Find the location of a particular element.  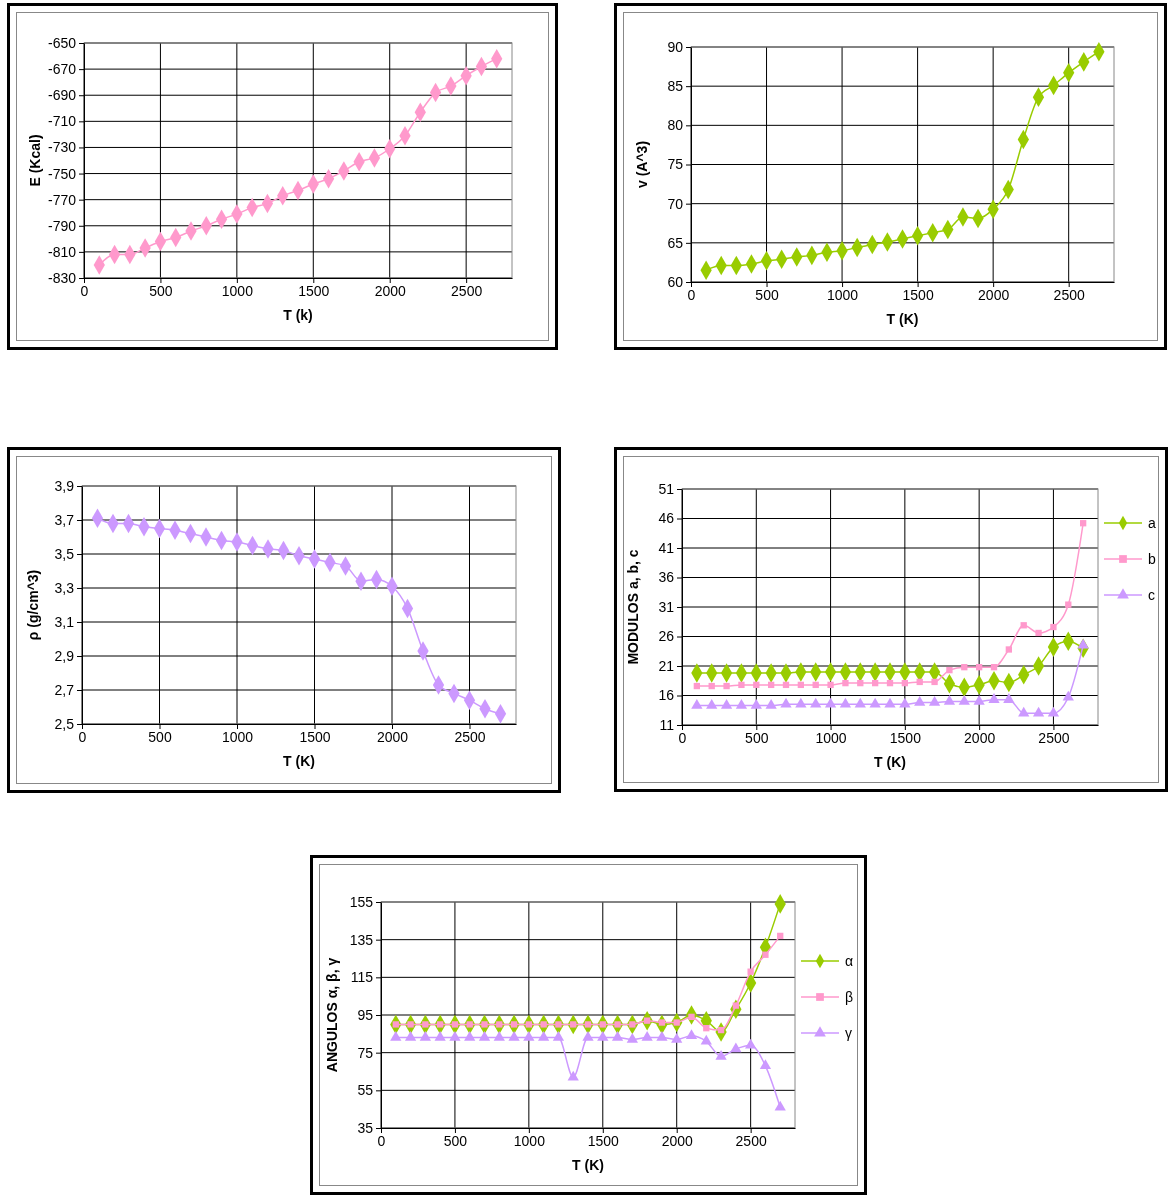

y-tick-label: -810 is located at coordinates (62, 251).